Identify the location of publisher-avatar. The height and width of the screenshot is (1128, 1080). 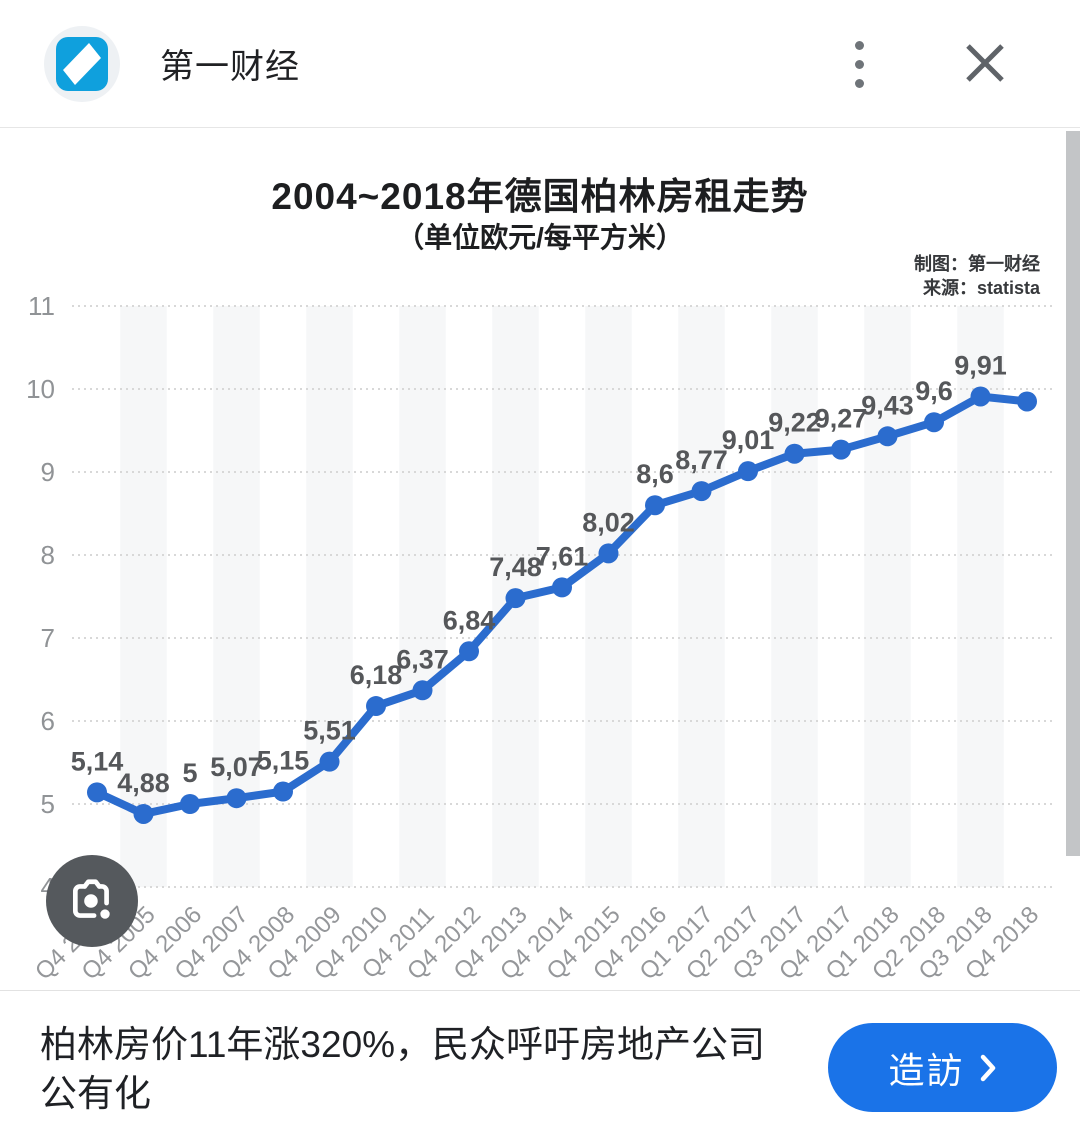
(82, 64).